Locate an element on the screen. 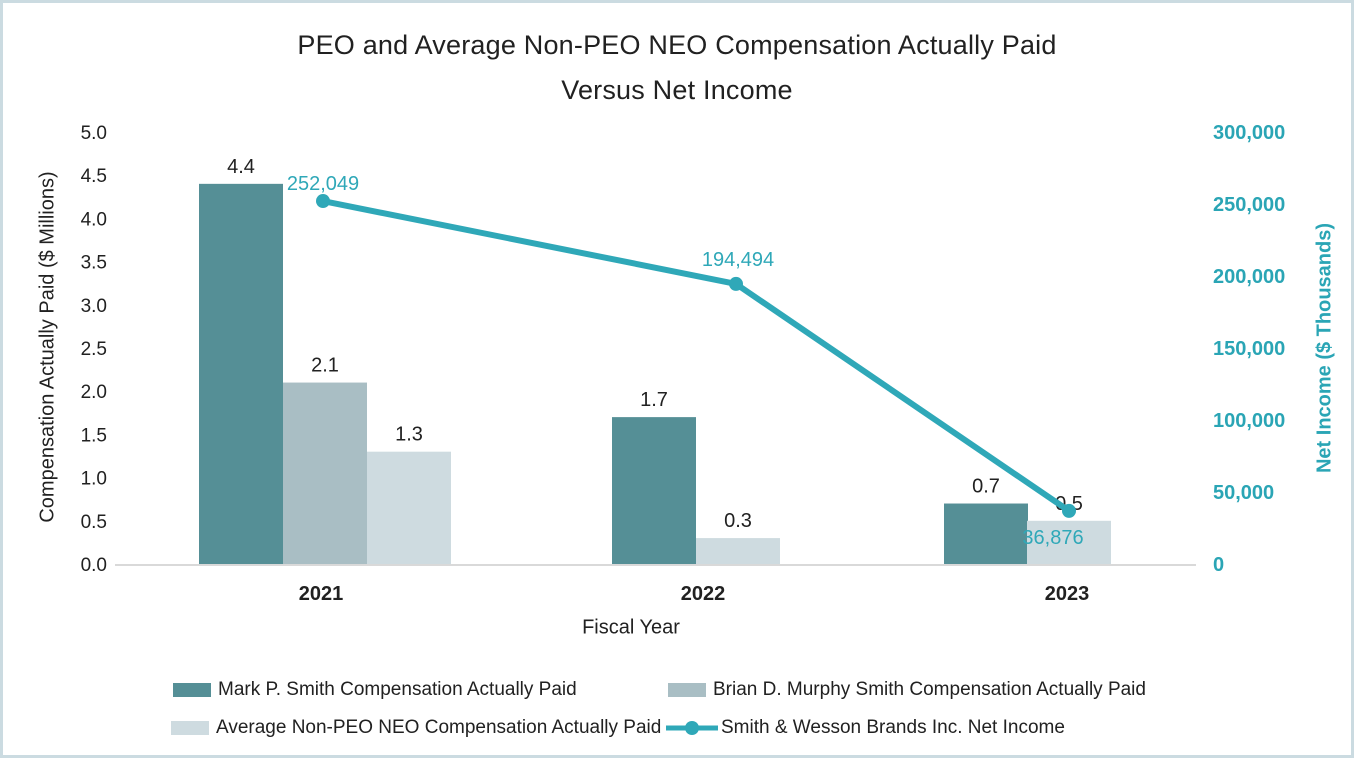 Image resolution: width=1354 pixels, height=758 pixels. x-axis-category-label: 2022 is located at coordinates (703, 594).